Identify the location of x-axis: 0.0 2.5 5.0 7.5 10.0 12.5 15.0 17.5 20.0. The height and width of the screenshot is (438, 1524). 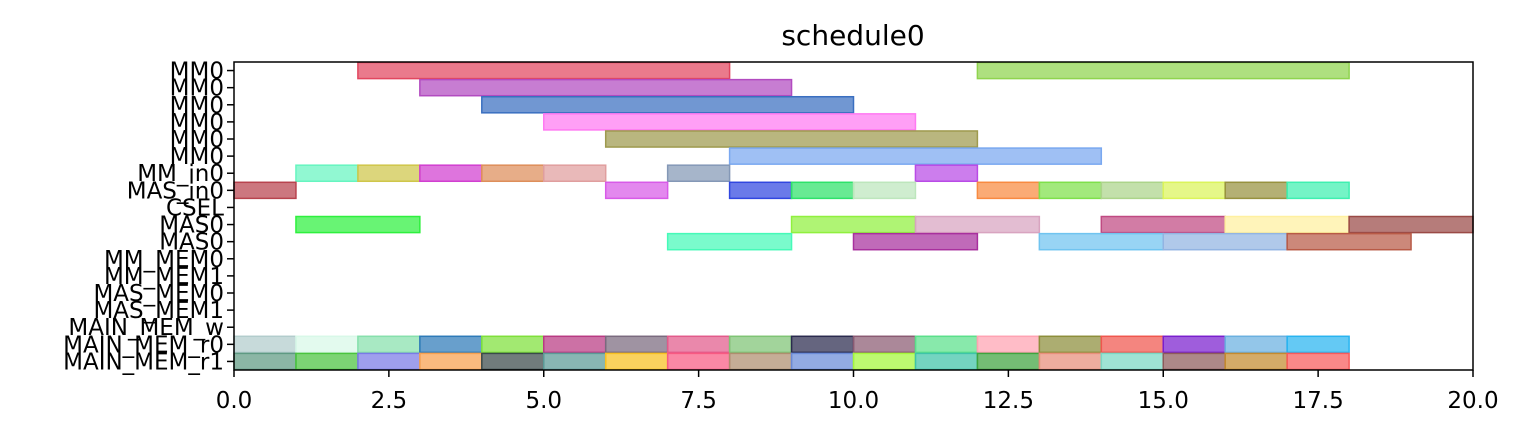
(857, 392).